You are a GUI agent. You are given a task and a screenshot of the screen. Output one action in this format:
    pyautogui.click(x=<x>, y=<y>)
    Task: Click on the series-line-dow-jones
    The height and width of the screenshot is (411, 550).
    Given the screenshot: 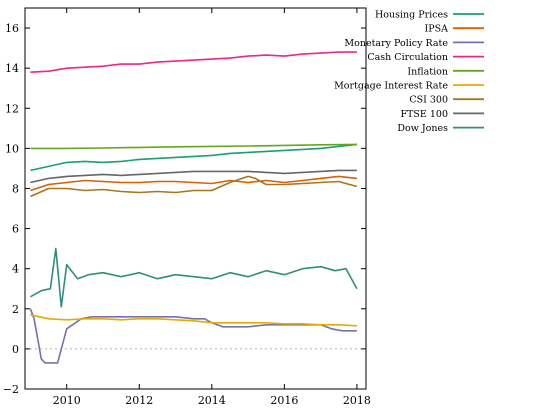 What is the action you would take?
    pyautogui.click(x=194, y=277)
    